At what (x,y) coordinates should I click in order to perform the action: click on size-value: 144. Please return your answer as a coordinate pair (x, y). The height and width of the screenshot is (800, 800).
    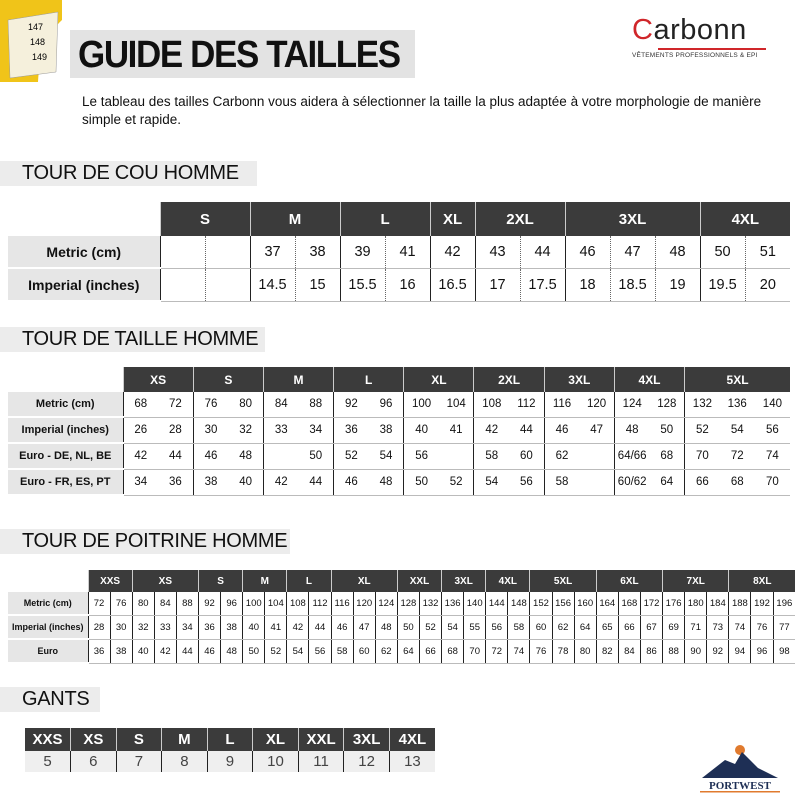
    Looking at the image, I should click on (496, 604).